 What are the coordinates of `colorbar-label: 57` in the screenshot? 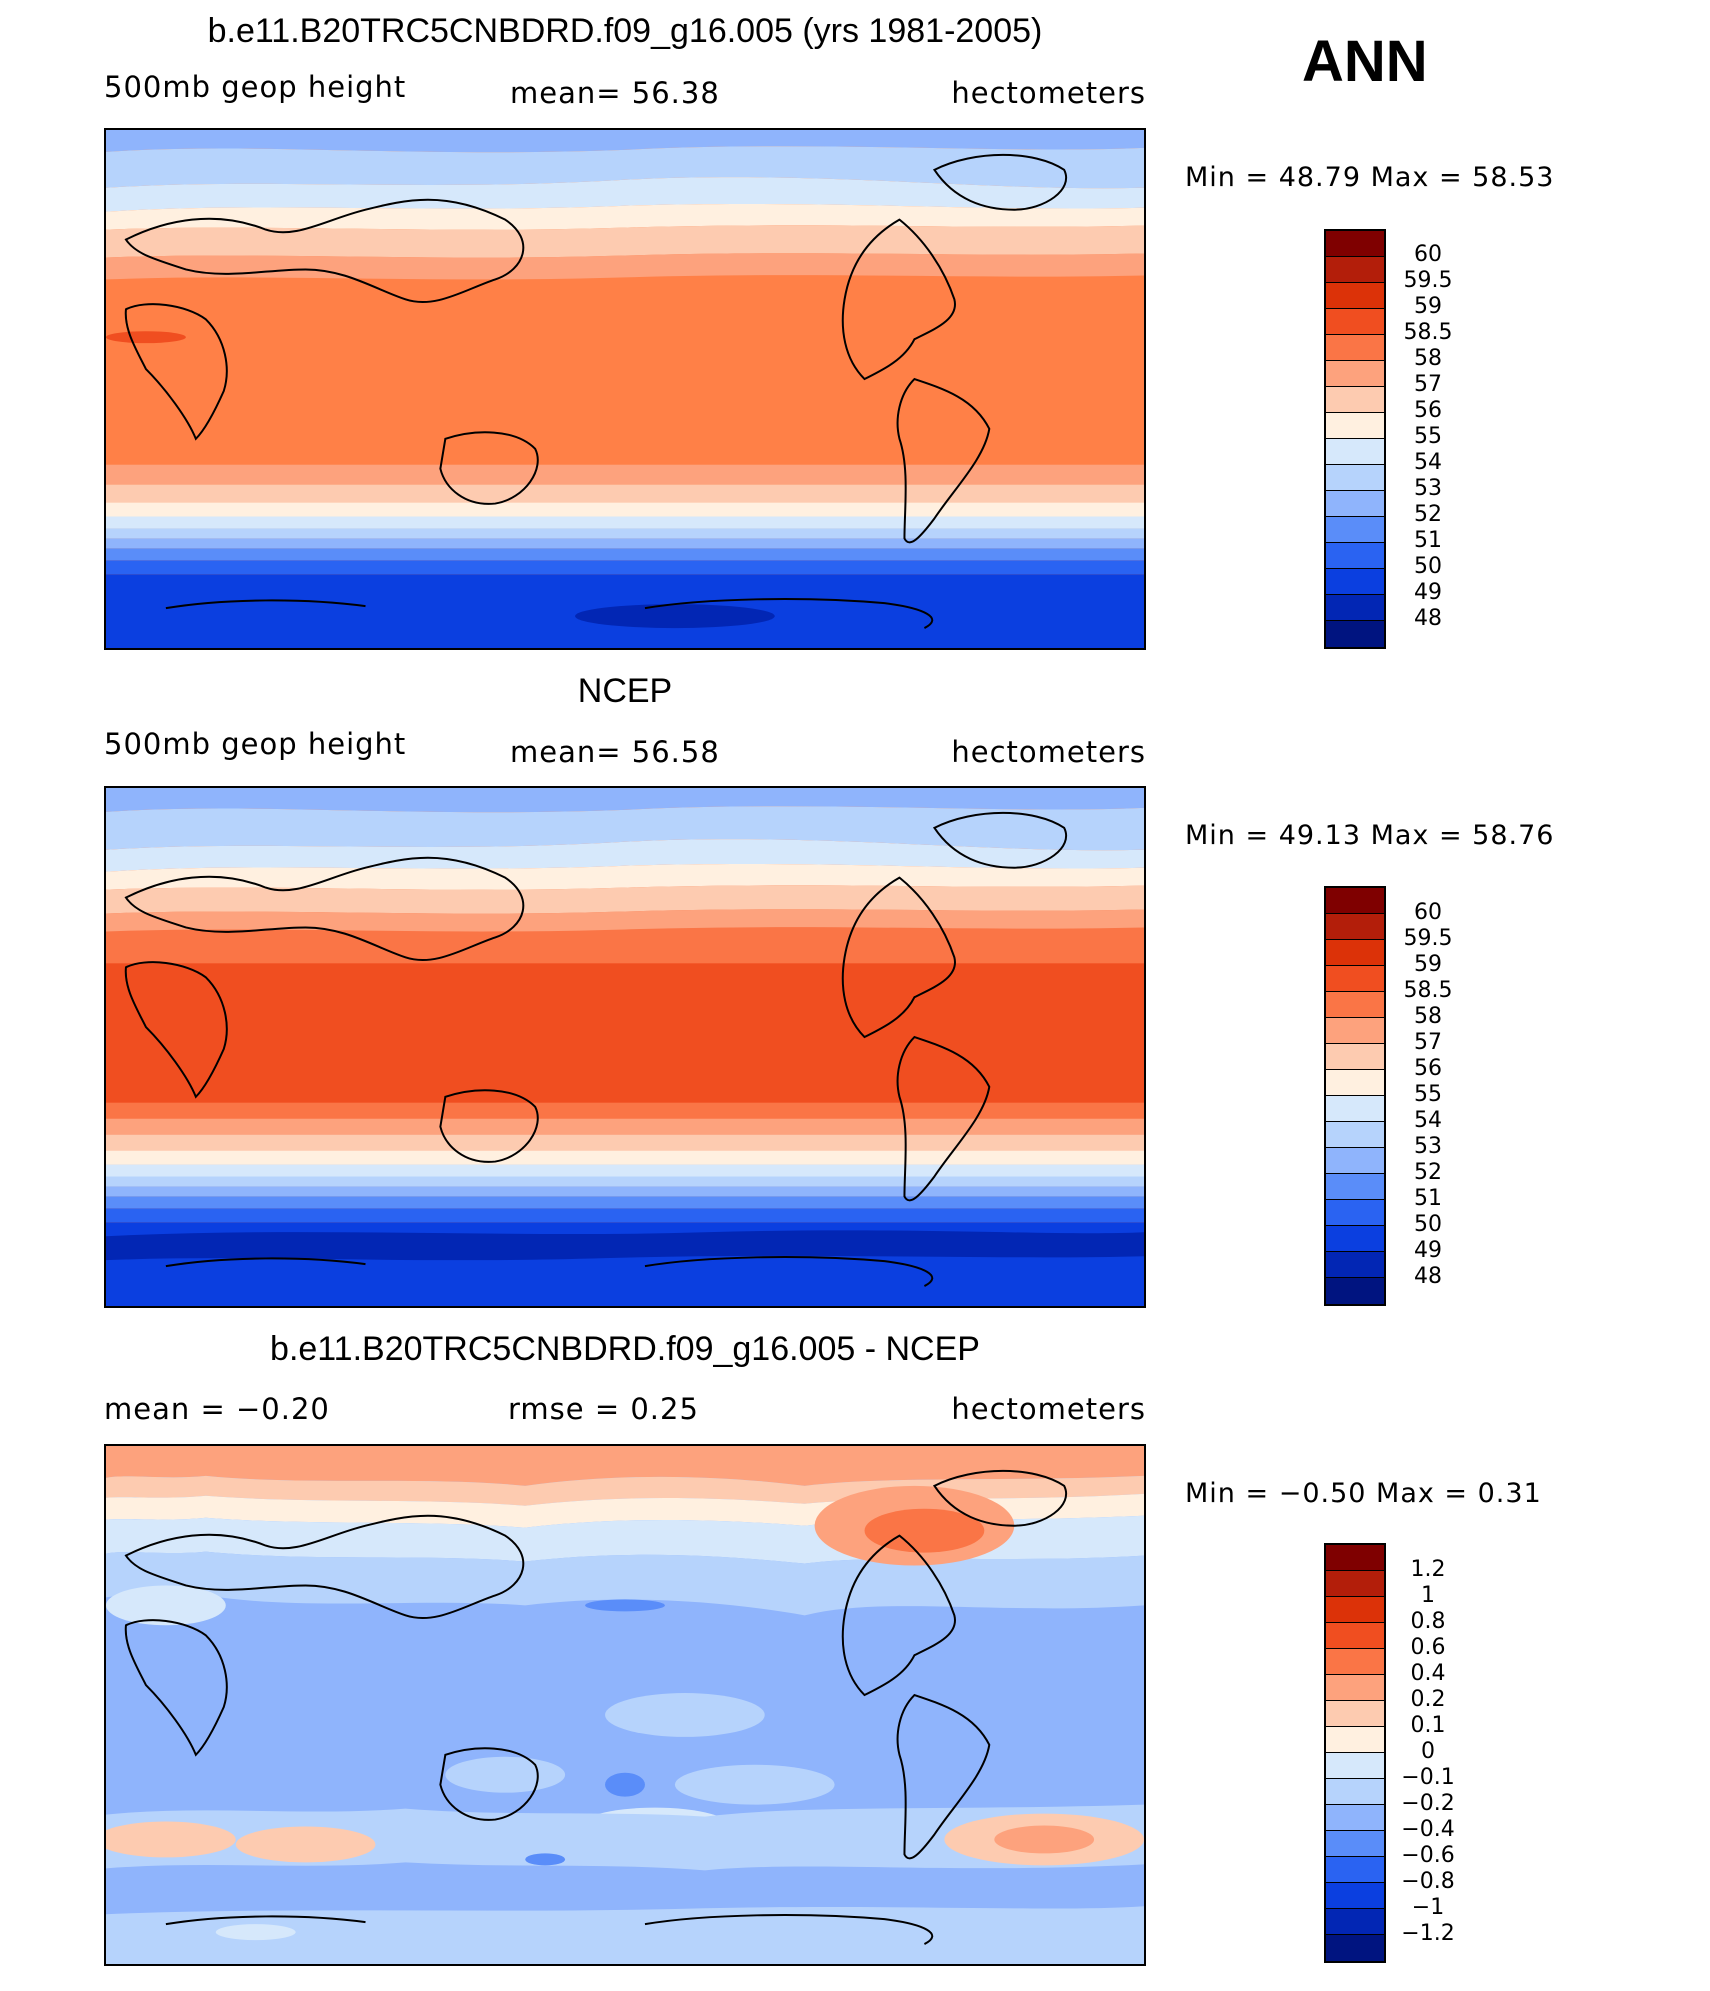 It's located at (1428, 1042).